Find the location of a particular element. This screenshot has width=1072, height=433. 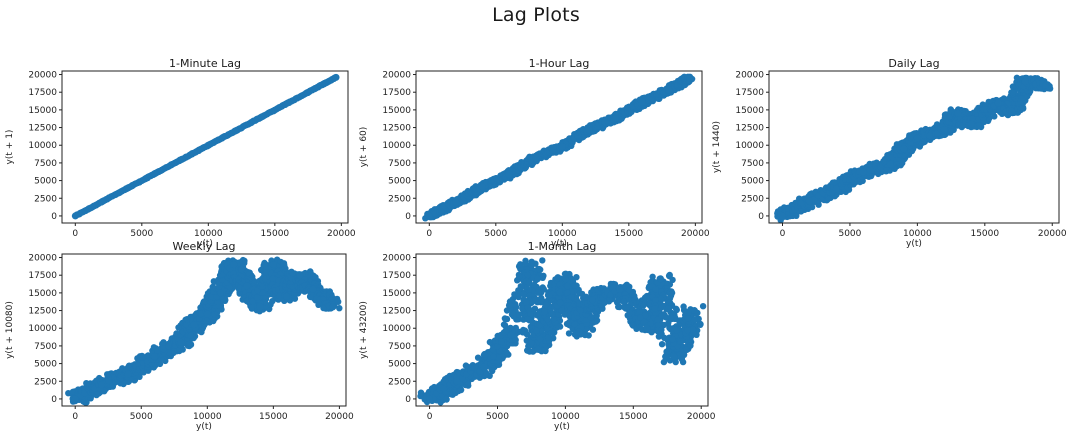

y-axis-label: y(t + 60) is located at coordinates (364, 147).